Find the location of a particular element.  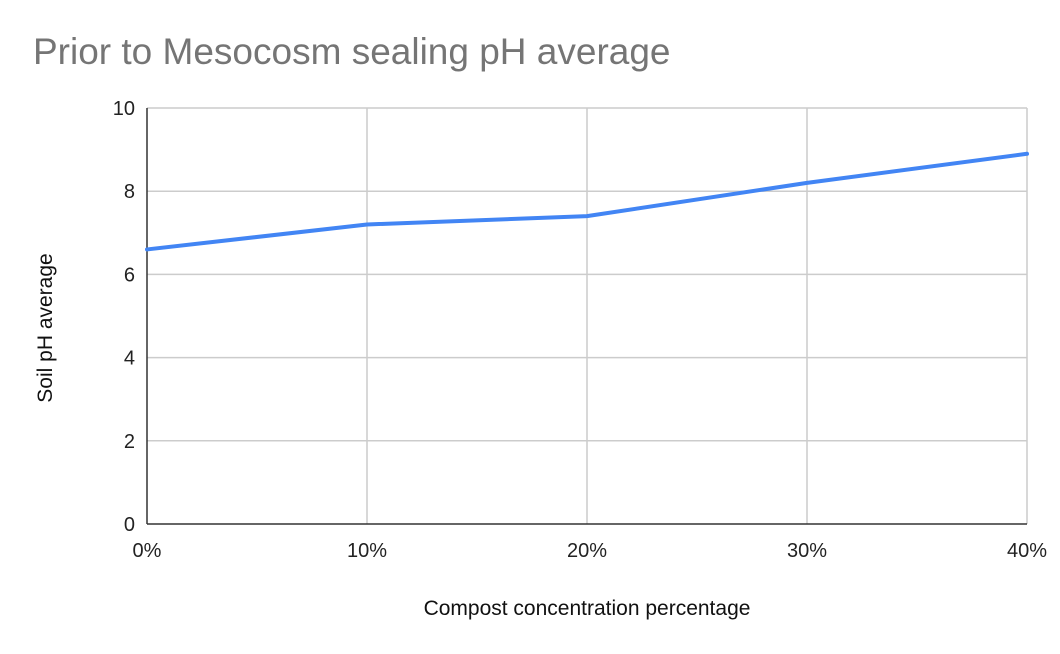

x-tick-label: 0% is located at coordinates (147, 551).